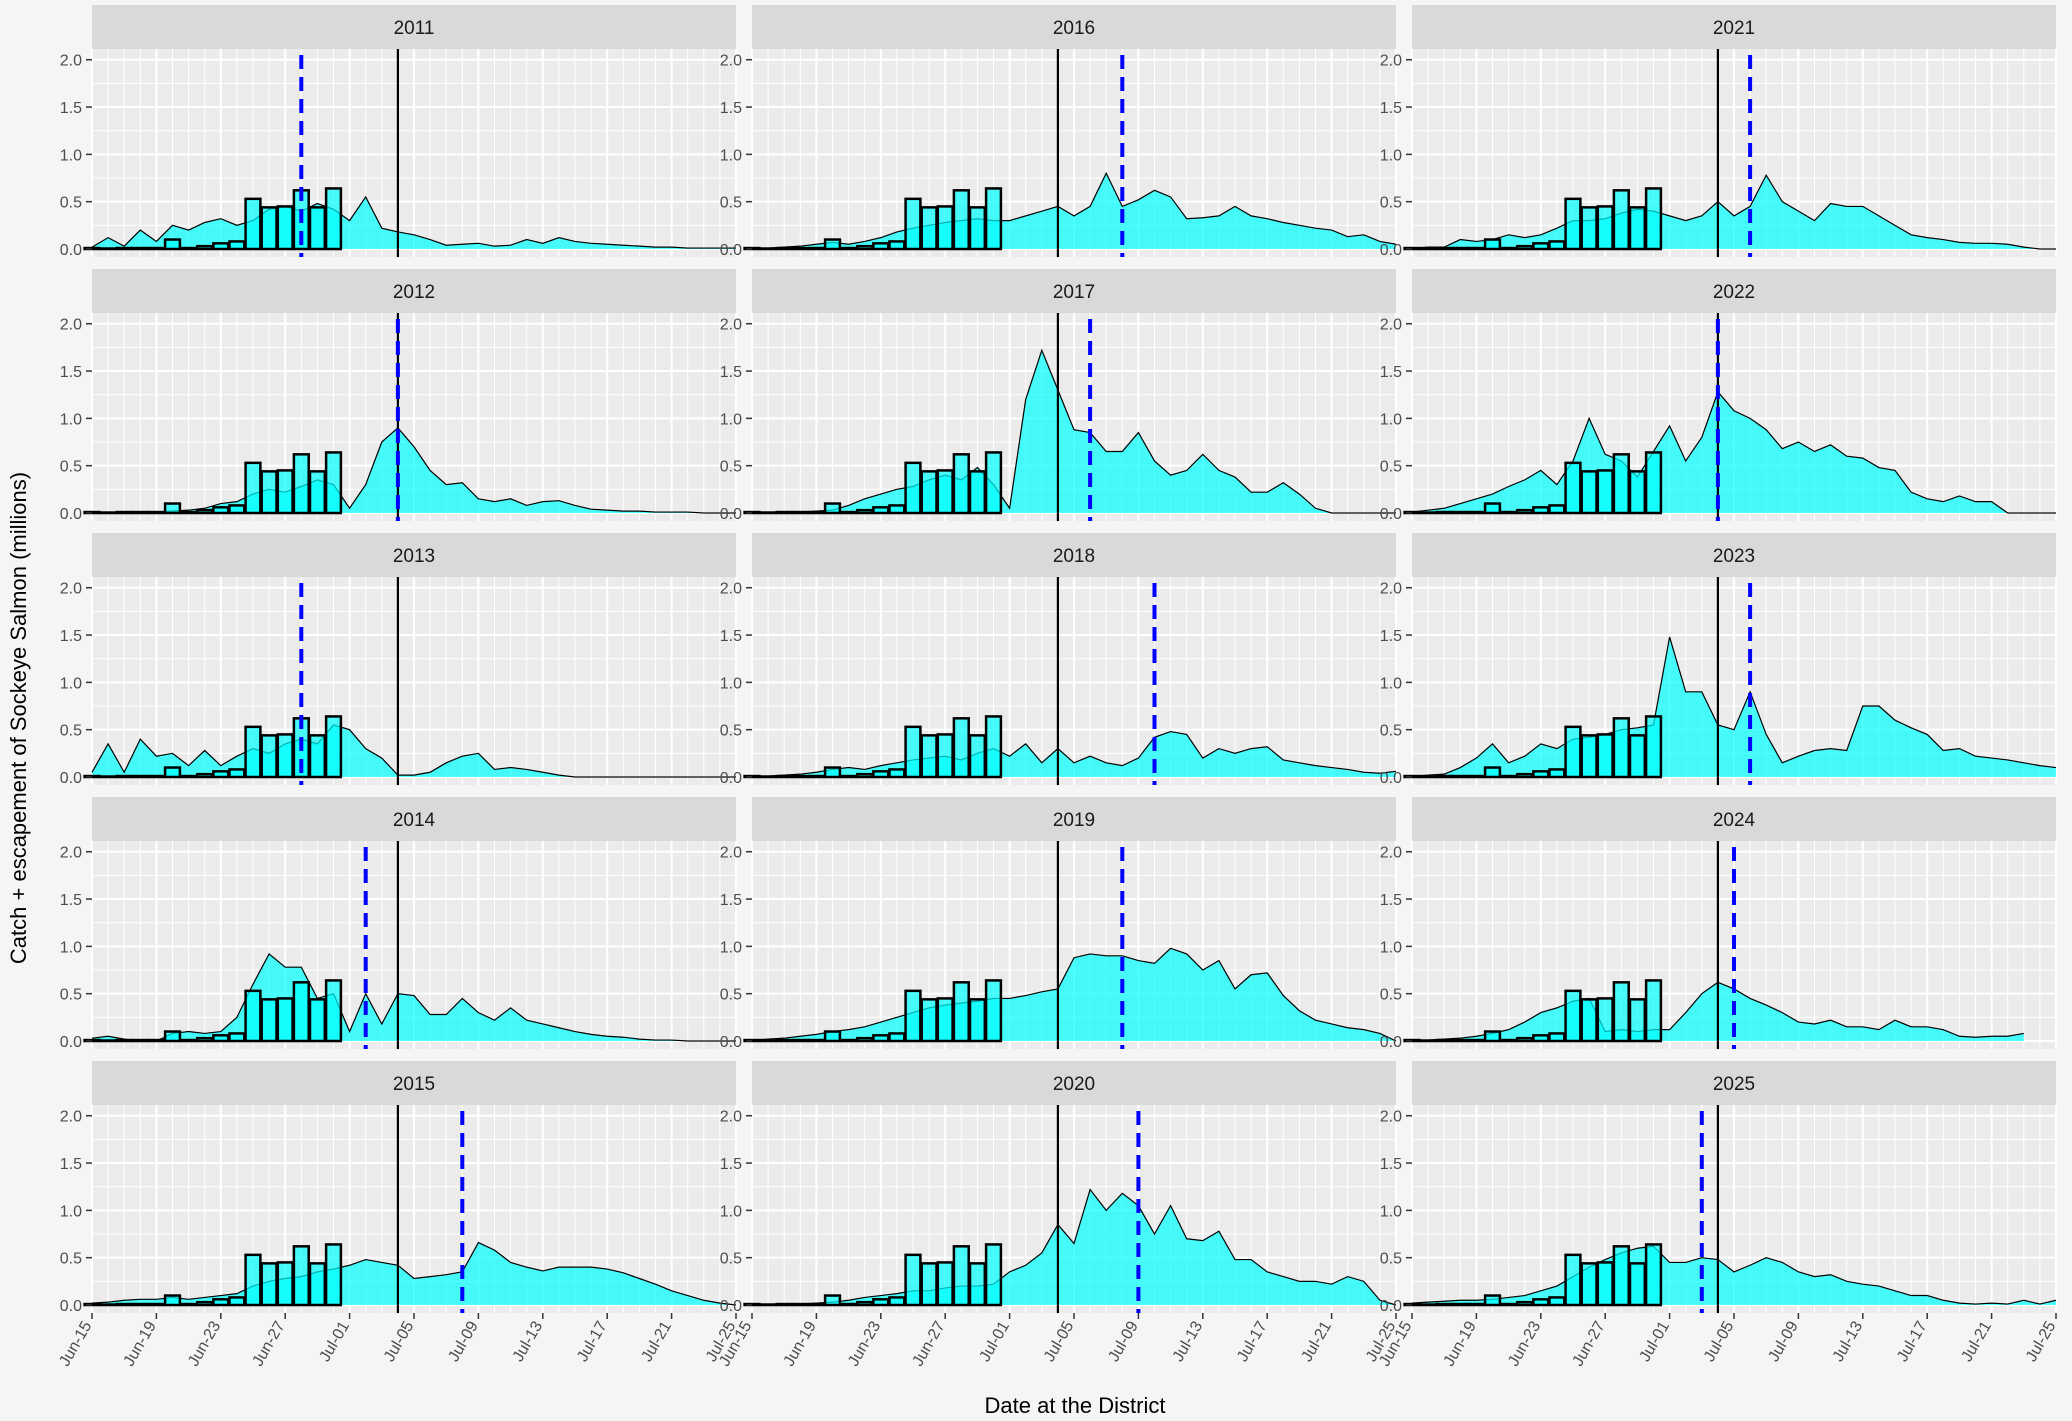  I want to click on panel-2024: 2024 0.0 0.5 1.0 1.5 2.0, so click(1718, 924).